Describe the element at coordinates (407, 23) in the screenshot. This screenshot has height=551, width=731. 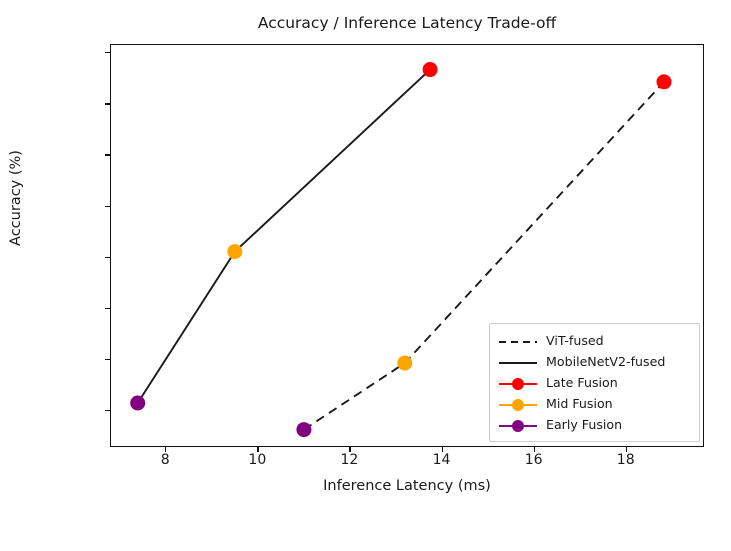
I see `chart-title: Accuracy / Inference Latency Trade-off` at that location.